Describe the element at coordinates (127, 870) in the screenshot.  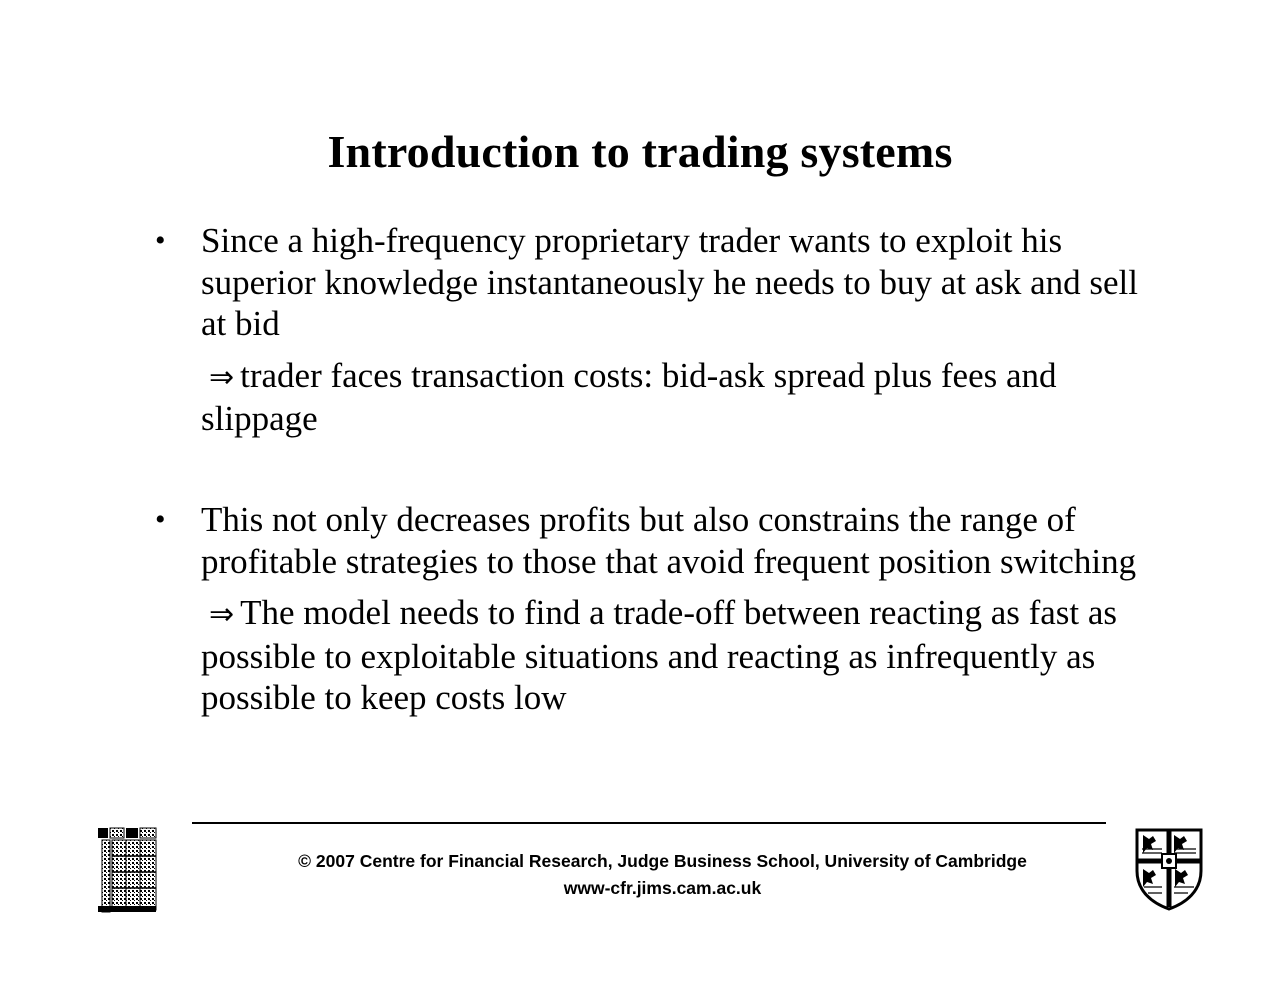
I see `judge-business-school-logo-icon` at that location.